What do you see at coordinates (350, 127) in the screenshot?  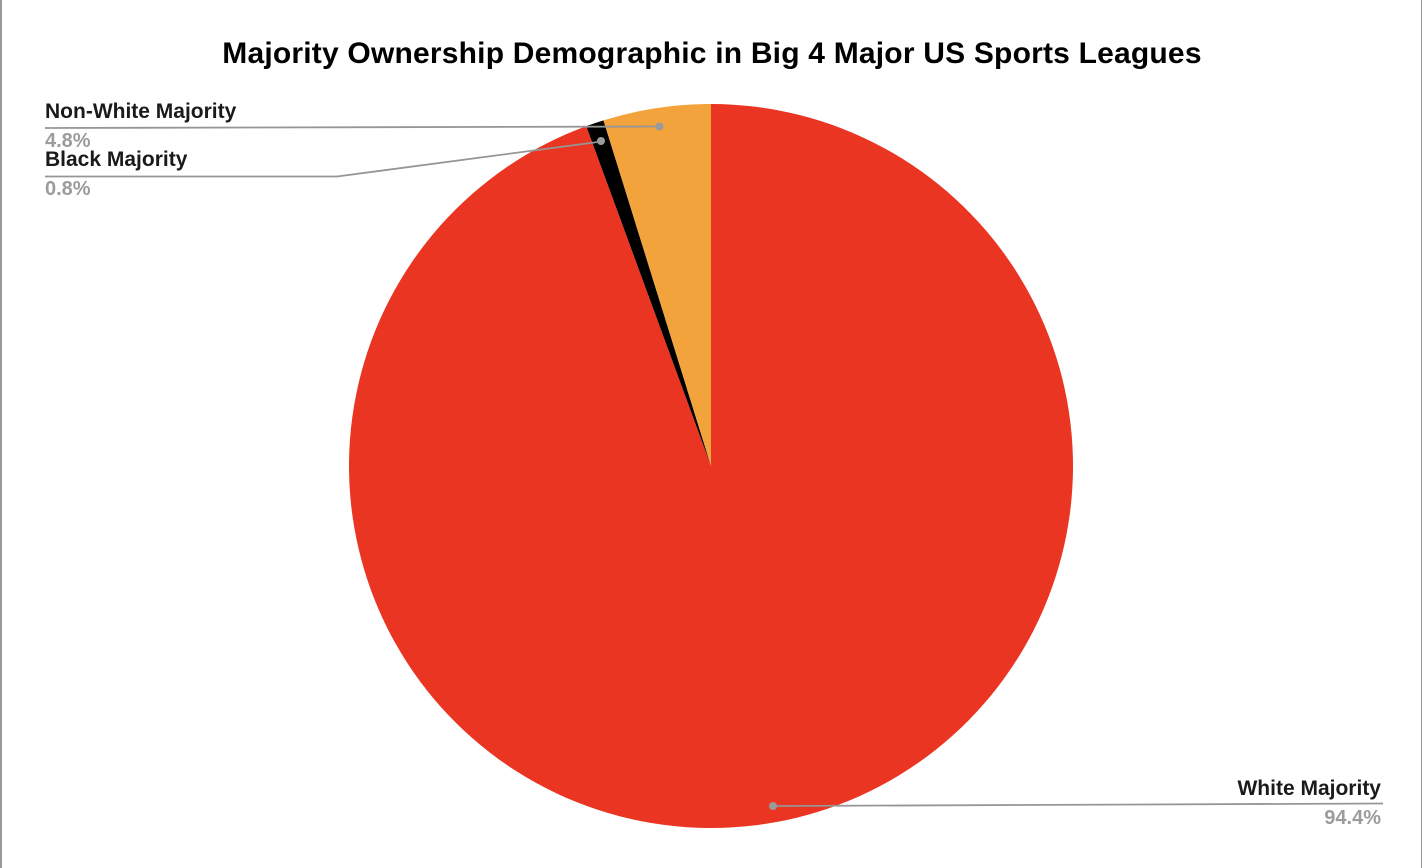 I see `leader-line-non-white-majority` at bounding box center [350, 127].